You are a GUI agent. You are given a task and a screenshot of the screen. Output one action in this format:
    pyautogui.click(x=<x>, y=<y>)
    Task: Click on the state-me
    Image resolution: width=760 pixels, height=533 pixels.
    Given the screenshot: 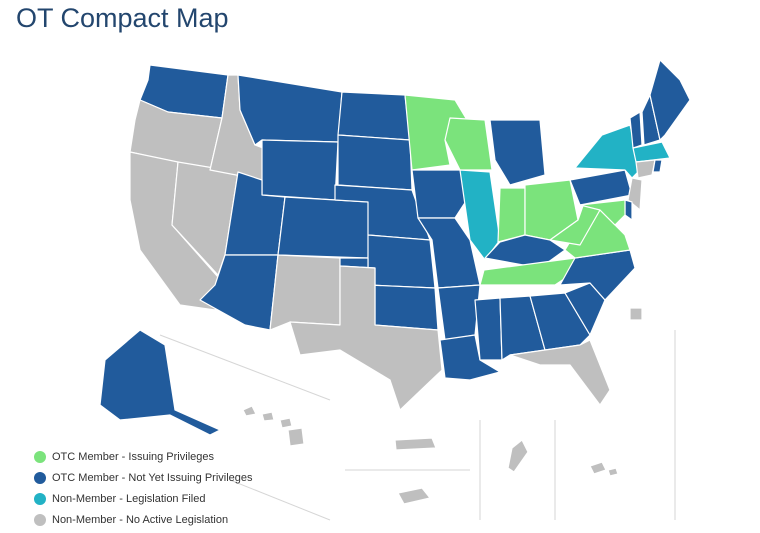 What is the action you would take?
    pyautogui.click(x=670, y=100)
    